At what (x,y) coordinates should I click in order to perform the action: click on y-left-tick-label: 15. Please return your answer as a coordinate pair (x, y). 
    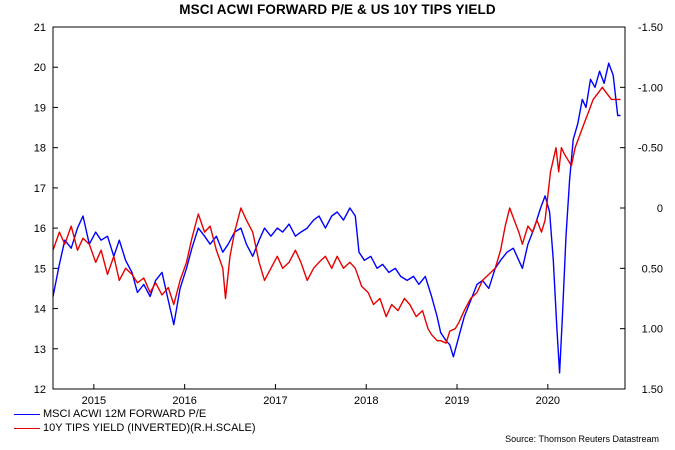
    Looking at the image, I should click on (40, 269).